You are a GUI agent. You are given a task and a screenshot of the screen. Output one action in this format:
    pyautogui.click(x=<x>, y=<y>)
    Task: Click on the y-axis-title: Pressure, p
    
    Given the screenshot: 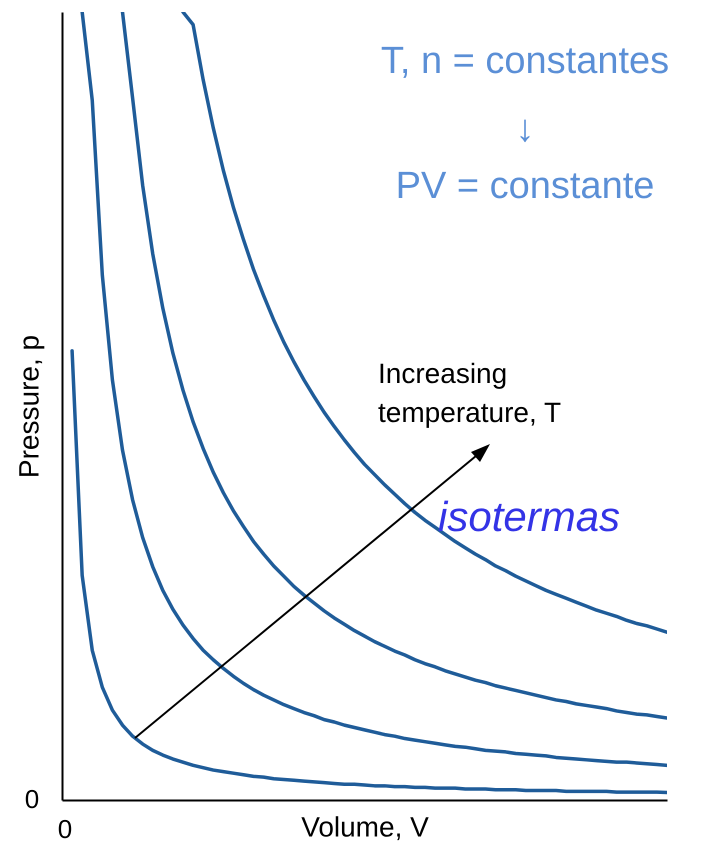 What is the action you would take?
    pyautogui.click(x=29, y=406)
    